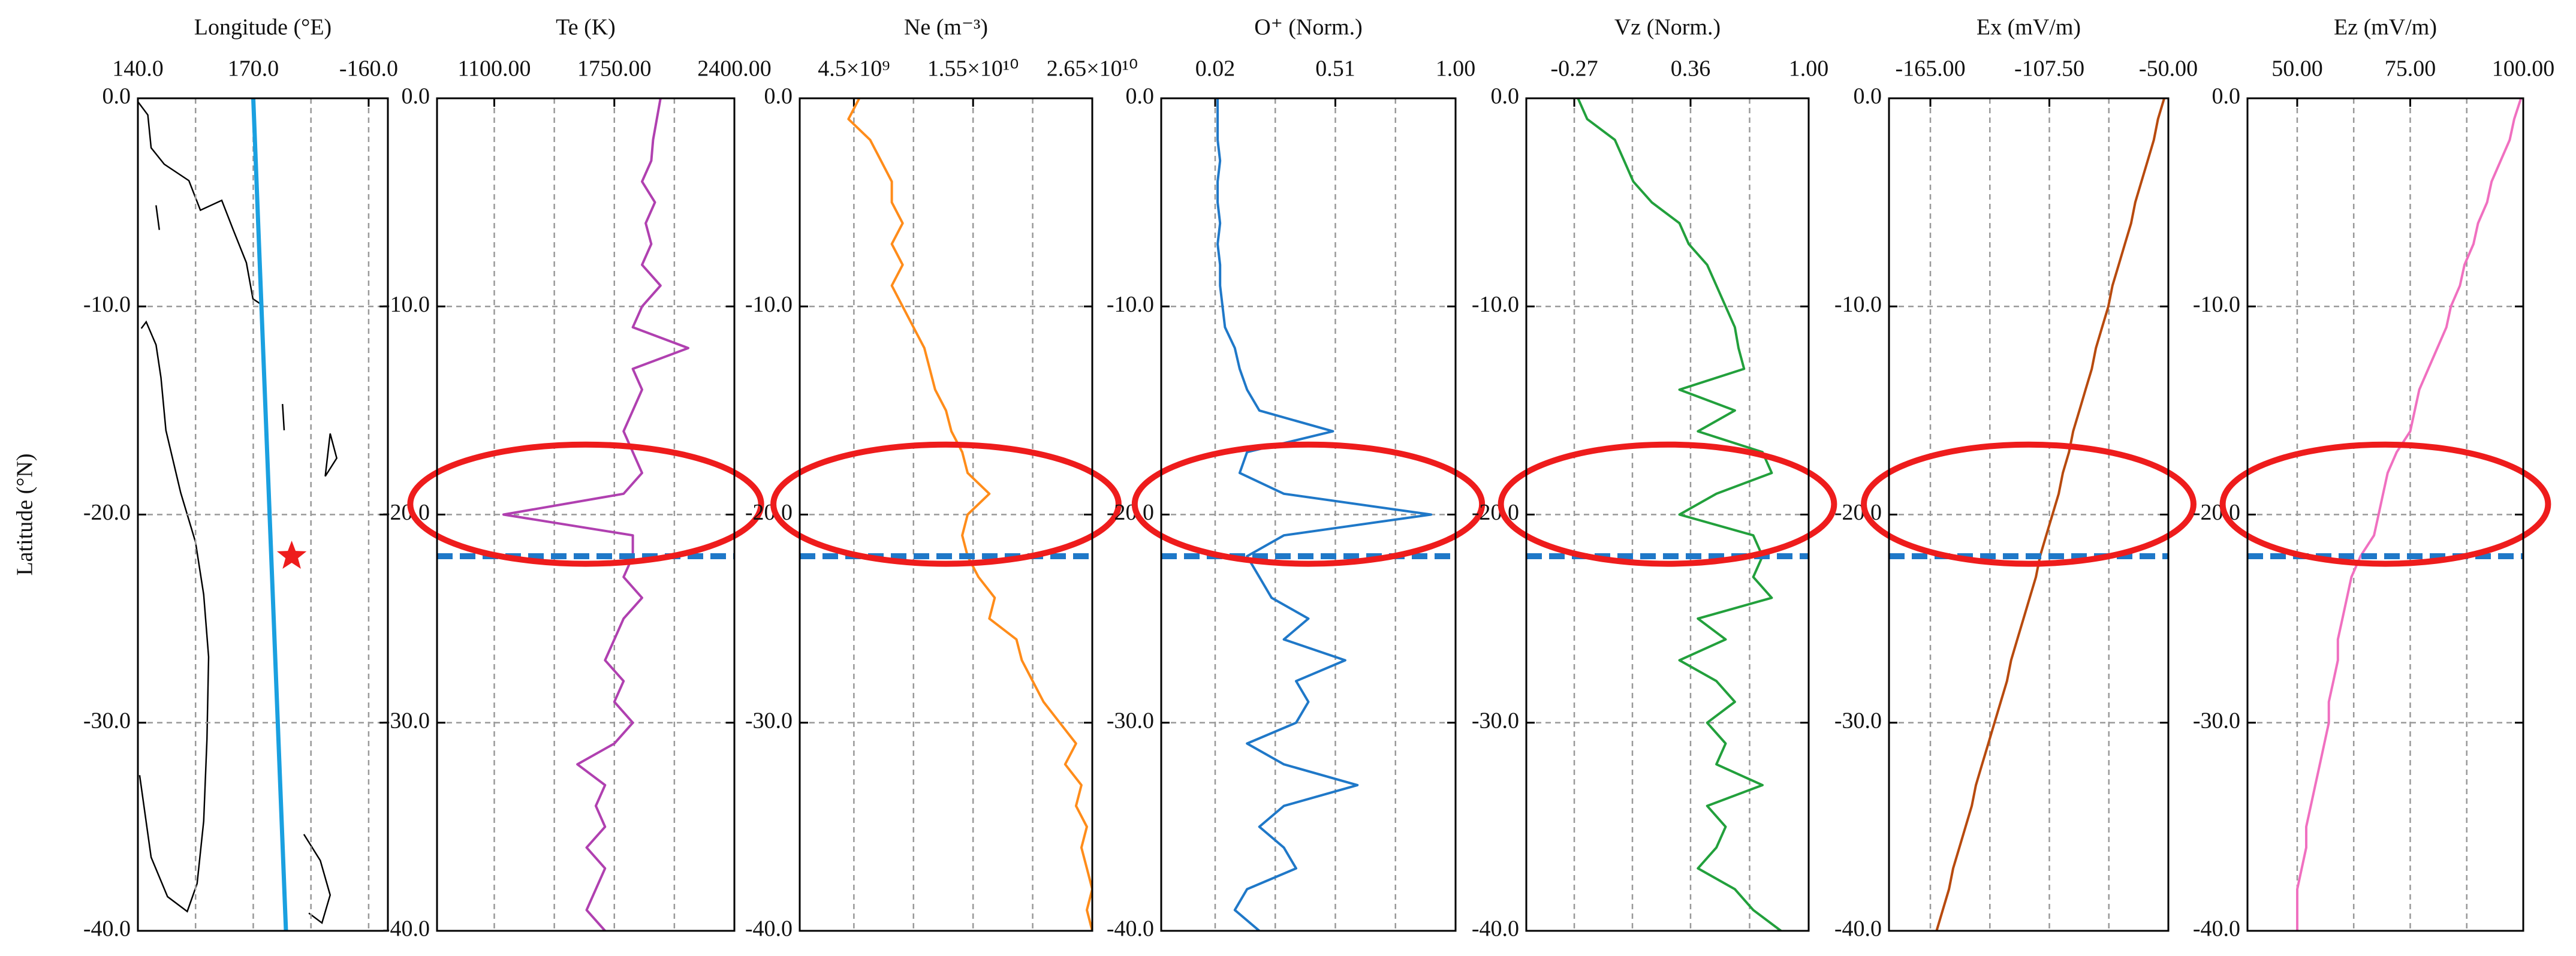 The height and width of the screenshot is (956, 2576). What do you see at coordinates (368, 69) in the screenshot?
I see `x-tick-label: -160.0` at bounding box center [368, 69].